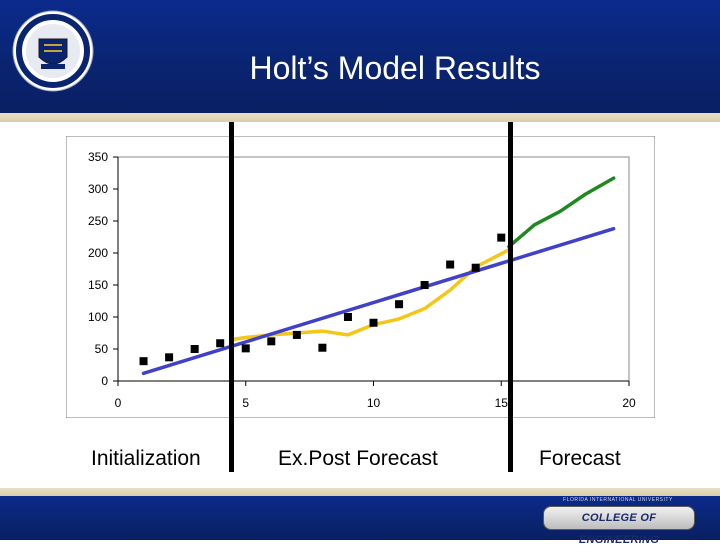 This screenshot has width=720, height=551. Describe the element at coordinates (102, 349) in the screenshot. I see `y-tick-label: 50` at that location.